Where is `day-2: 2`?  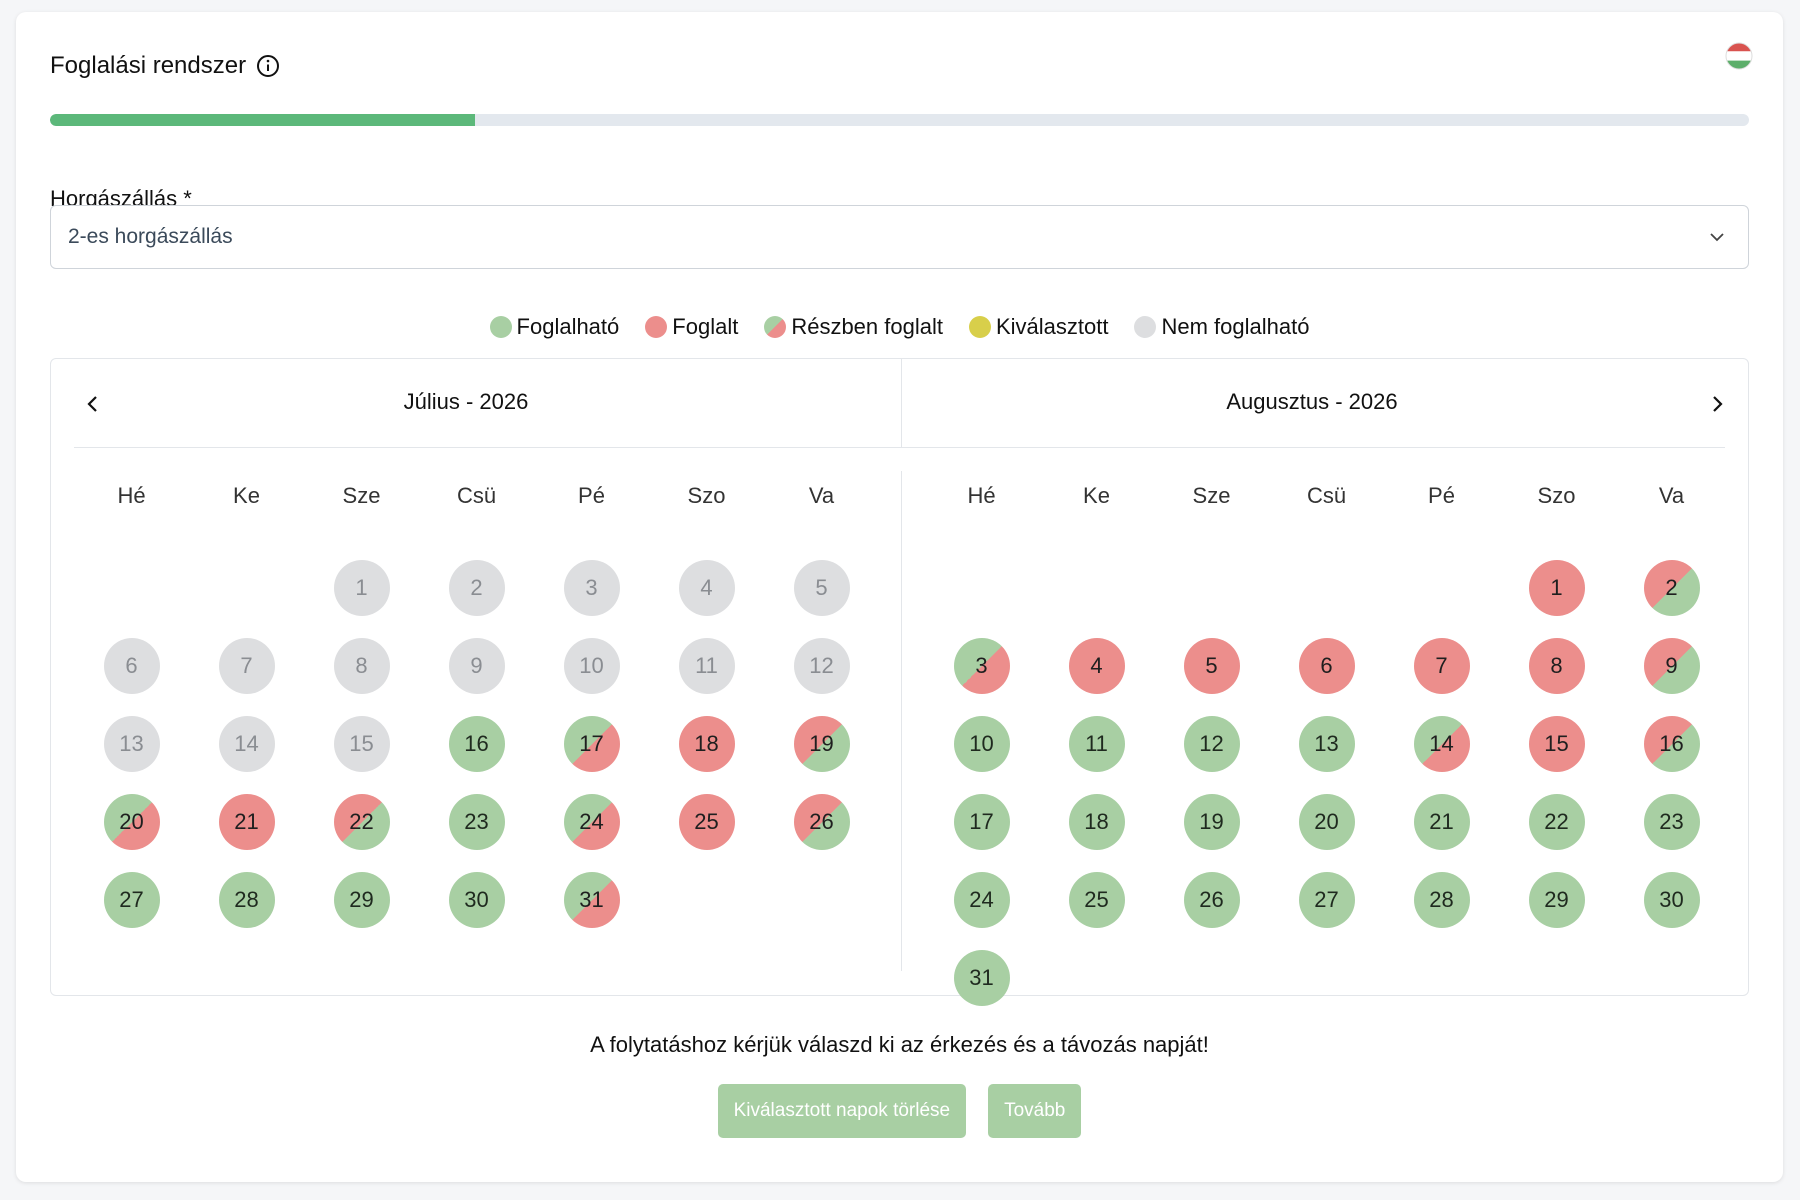
day-2: 2 is located at coordinates (1671, 588).